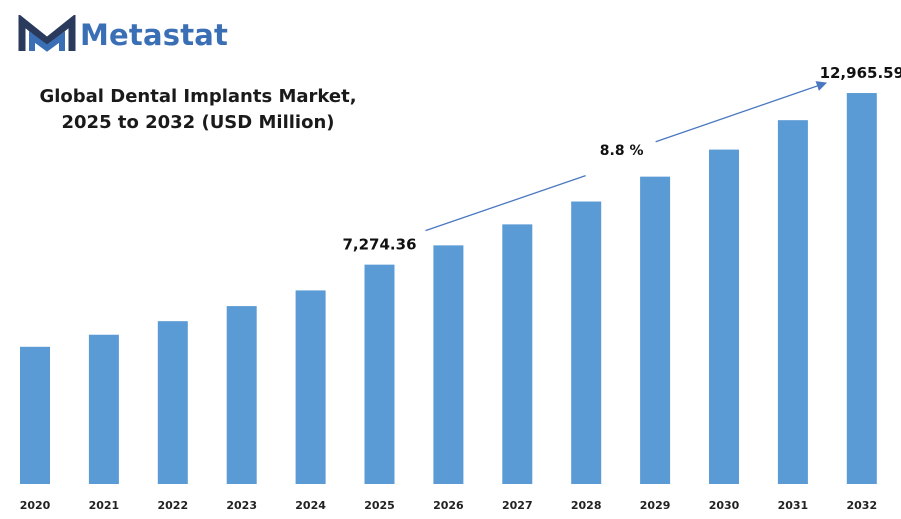 The width and height of the screenshot is (901, 519). Describe the element at coordinates (172, 402) in the screenshot. I see `bar-2022` at that location.